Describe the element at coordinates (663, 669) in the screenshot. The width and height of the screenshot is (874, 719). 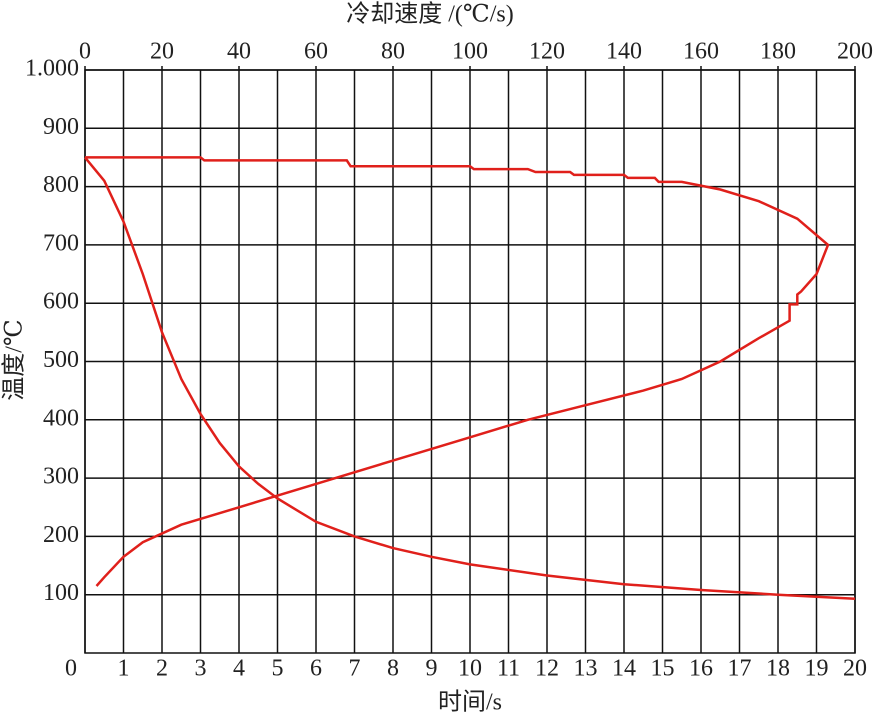
I see `x-tick-label: 15` at that location.